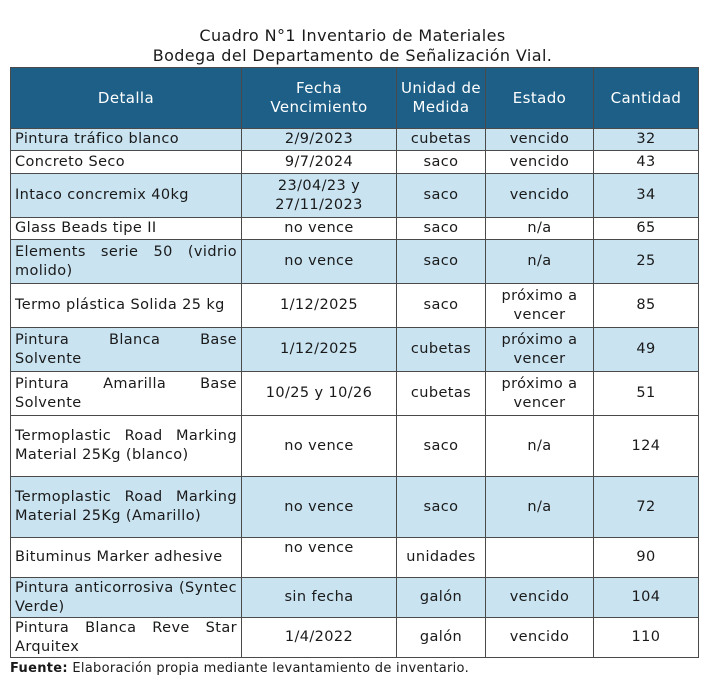 Image resolution: width=705 pixels, height=682 pixels. Describe the element at coordinates (319, 637) in the screenshot. I see `cell-fecha: 1/4/2022` at that location.